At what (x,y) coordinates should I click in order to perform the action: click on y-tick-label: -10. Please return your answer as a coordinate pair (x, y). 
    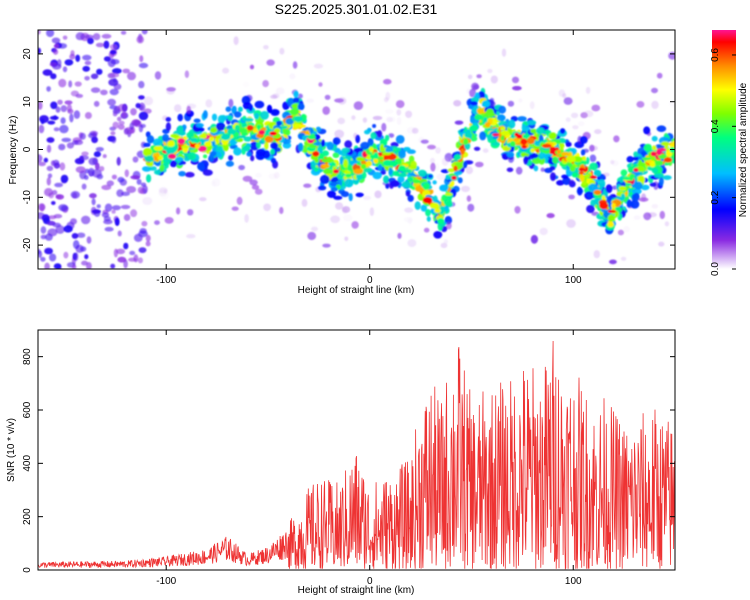
    Looking at the image, I should click on (27, 197).